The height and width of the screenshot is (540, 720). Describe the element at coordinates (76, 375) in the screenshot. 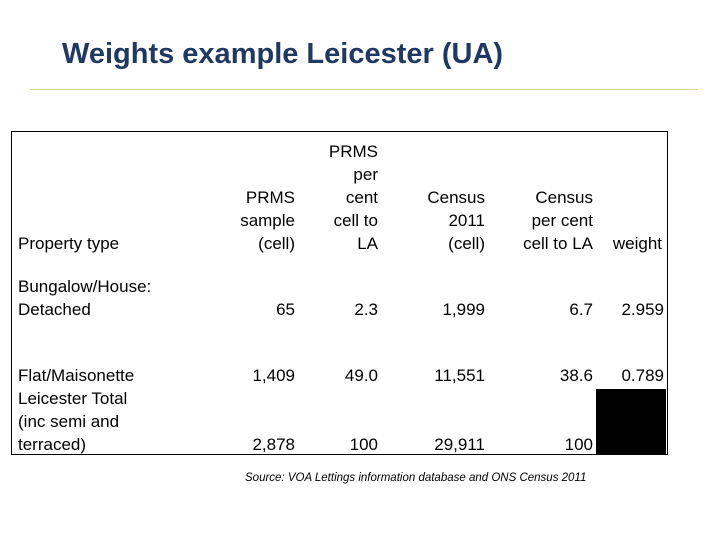

I see `row-label-flat: Flat/Maisonette` at that location.